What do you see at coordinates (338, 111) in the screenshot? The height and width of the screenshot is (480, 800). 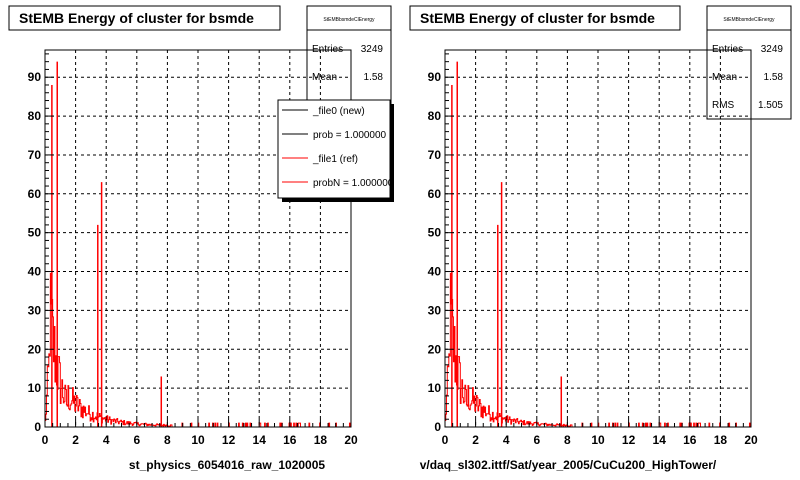 I see `legend-entry-new: _file0 (new)` at bounding box center [338, 111].